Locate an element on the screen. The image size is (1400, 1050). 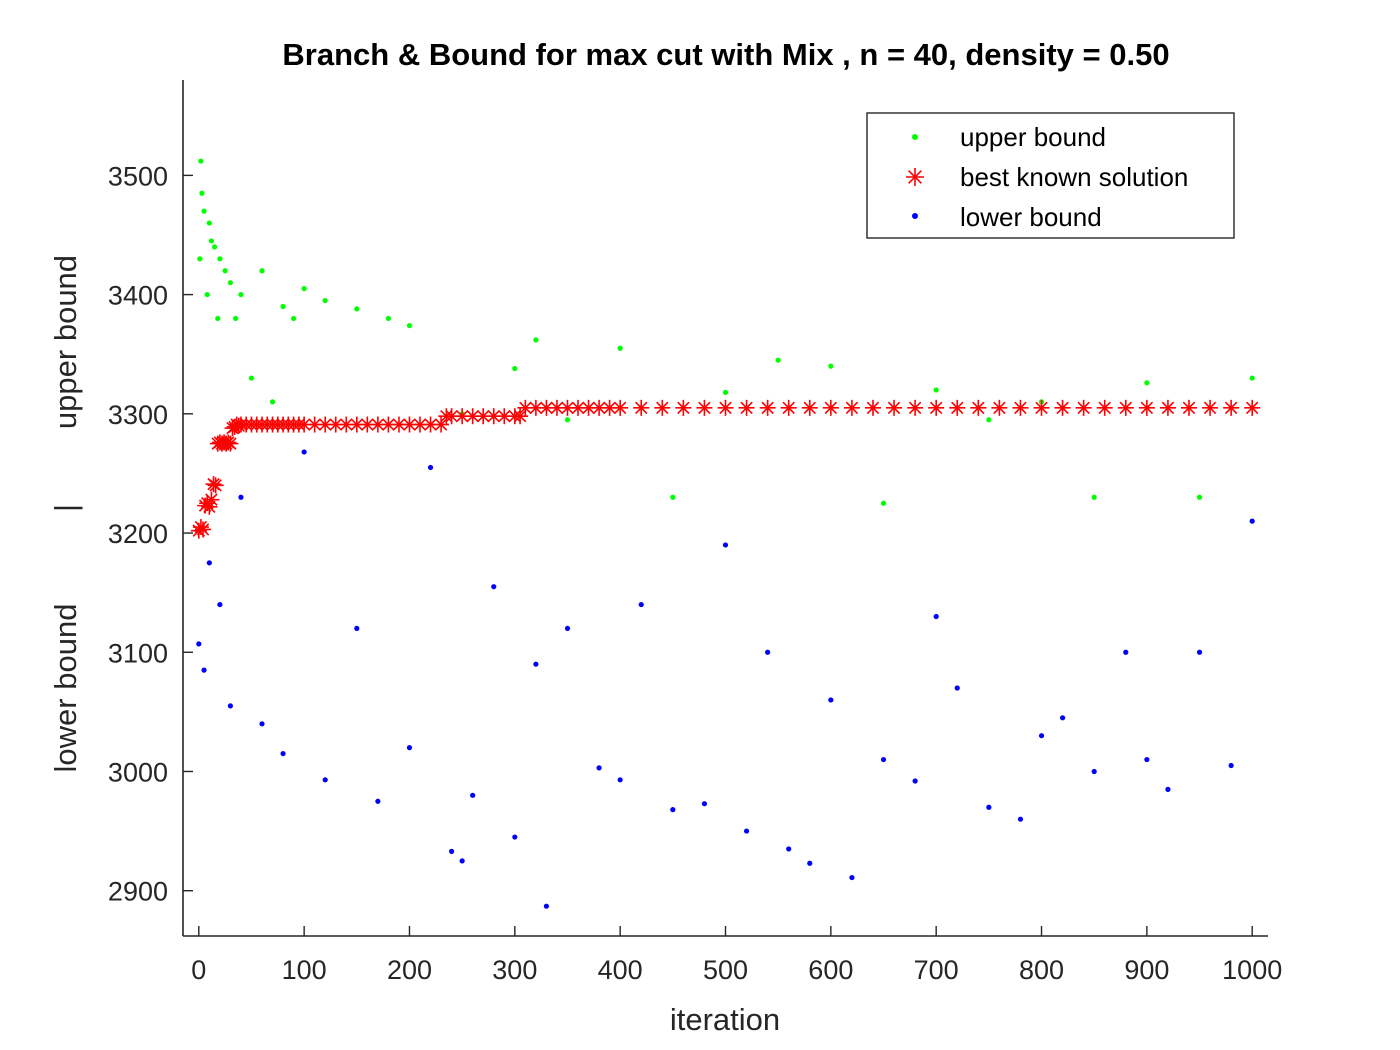
x-tick-label: 1000 is located at coordinates (1252, 970).